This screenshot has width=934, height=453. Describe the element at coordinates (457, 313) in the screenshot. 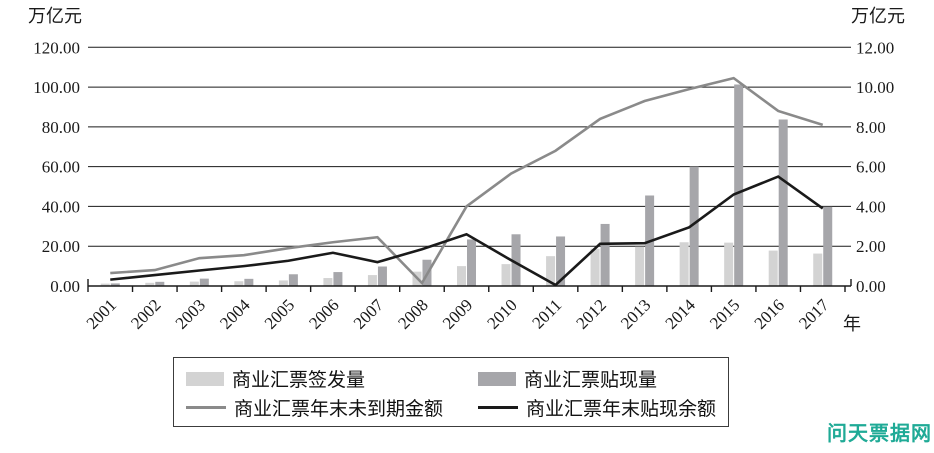

I see `year-label: 2009` at that location.